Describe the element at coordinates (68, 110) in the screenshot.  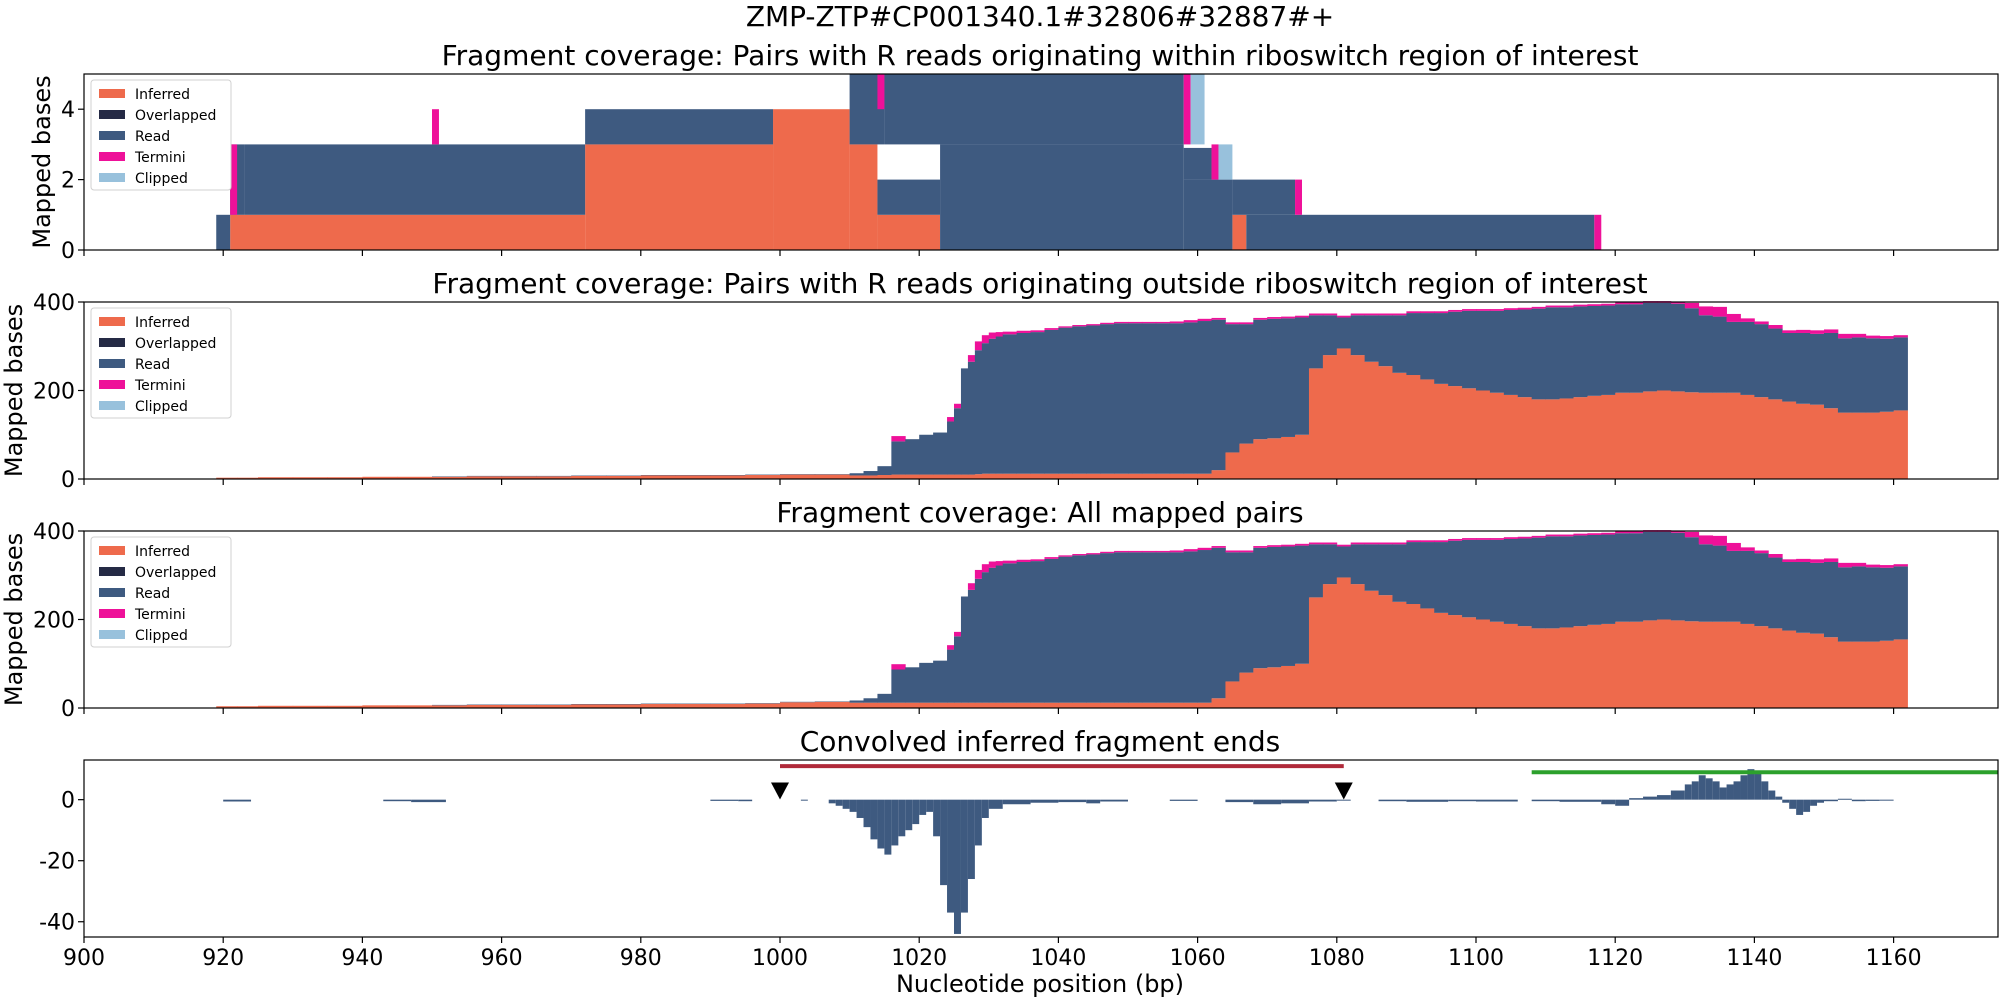
I see `y-tick-label: 4` at that location.